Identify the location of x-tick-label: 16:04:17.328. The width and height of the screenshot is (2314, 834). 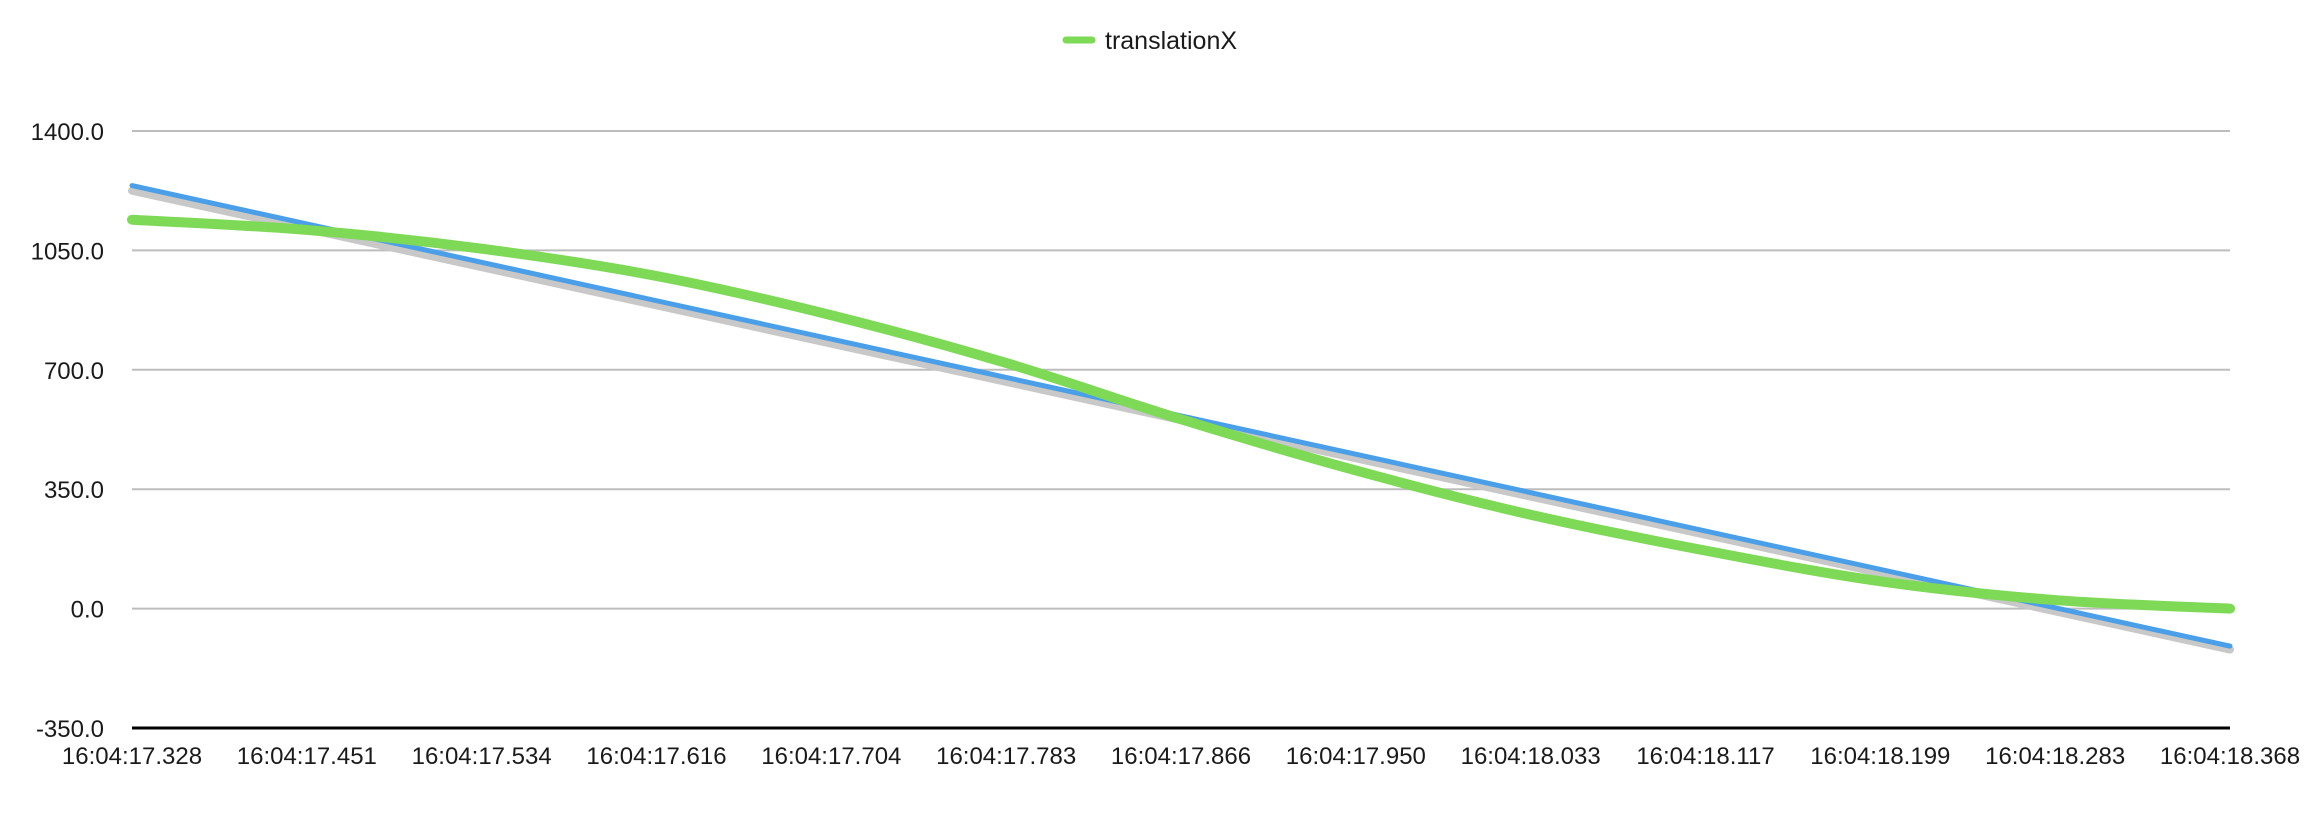
(132, 756).